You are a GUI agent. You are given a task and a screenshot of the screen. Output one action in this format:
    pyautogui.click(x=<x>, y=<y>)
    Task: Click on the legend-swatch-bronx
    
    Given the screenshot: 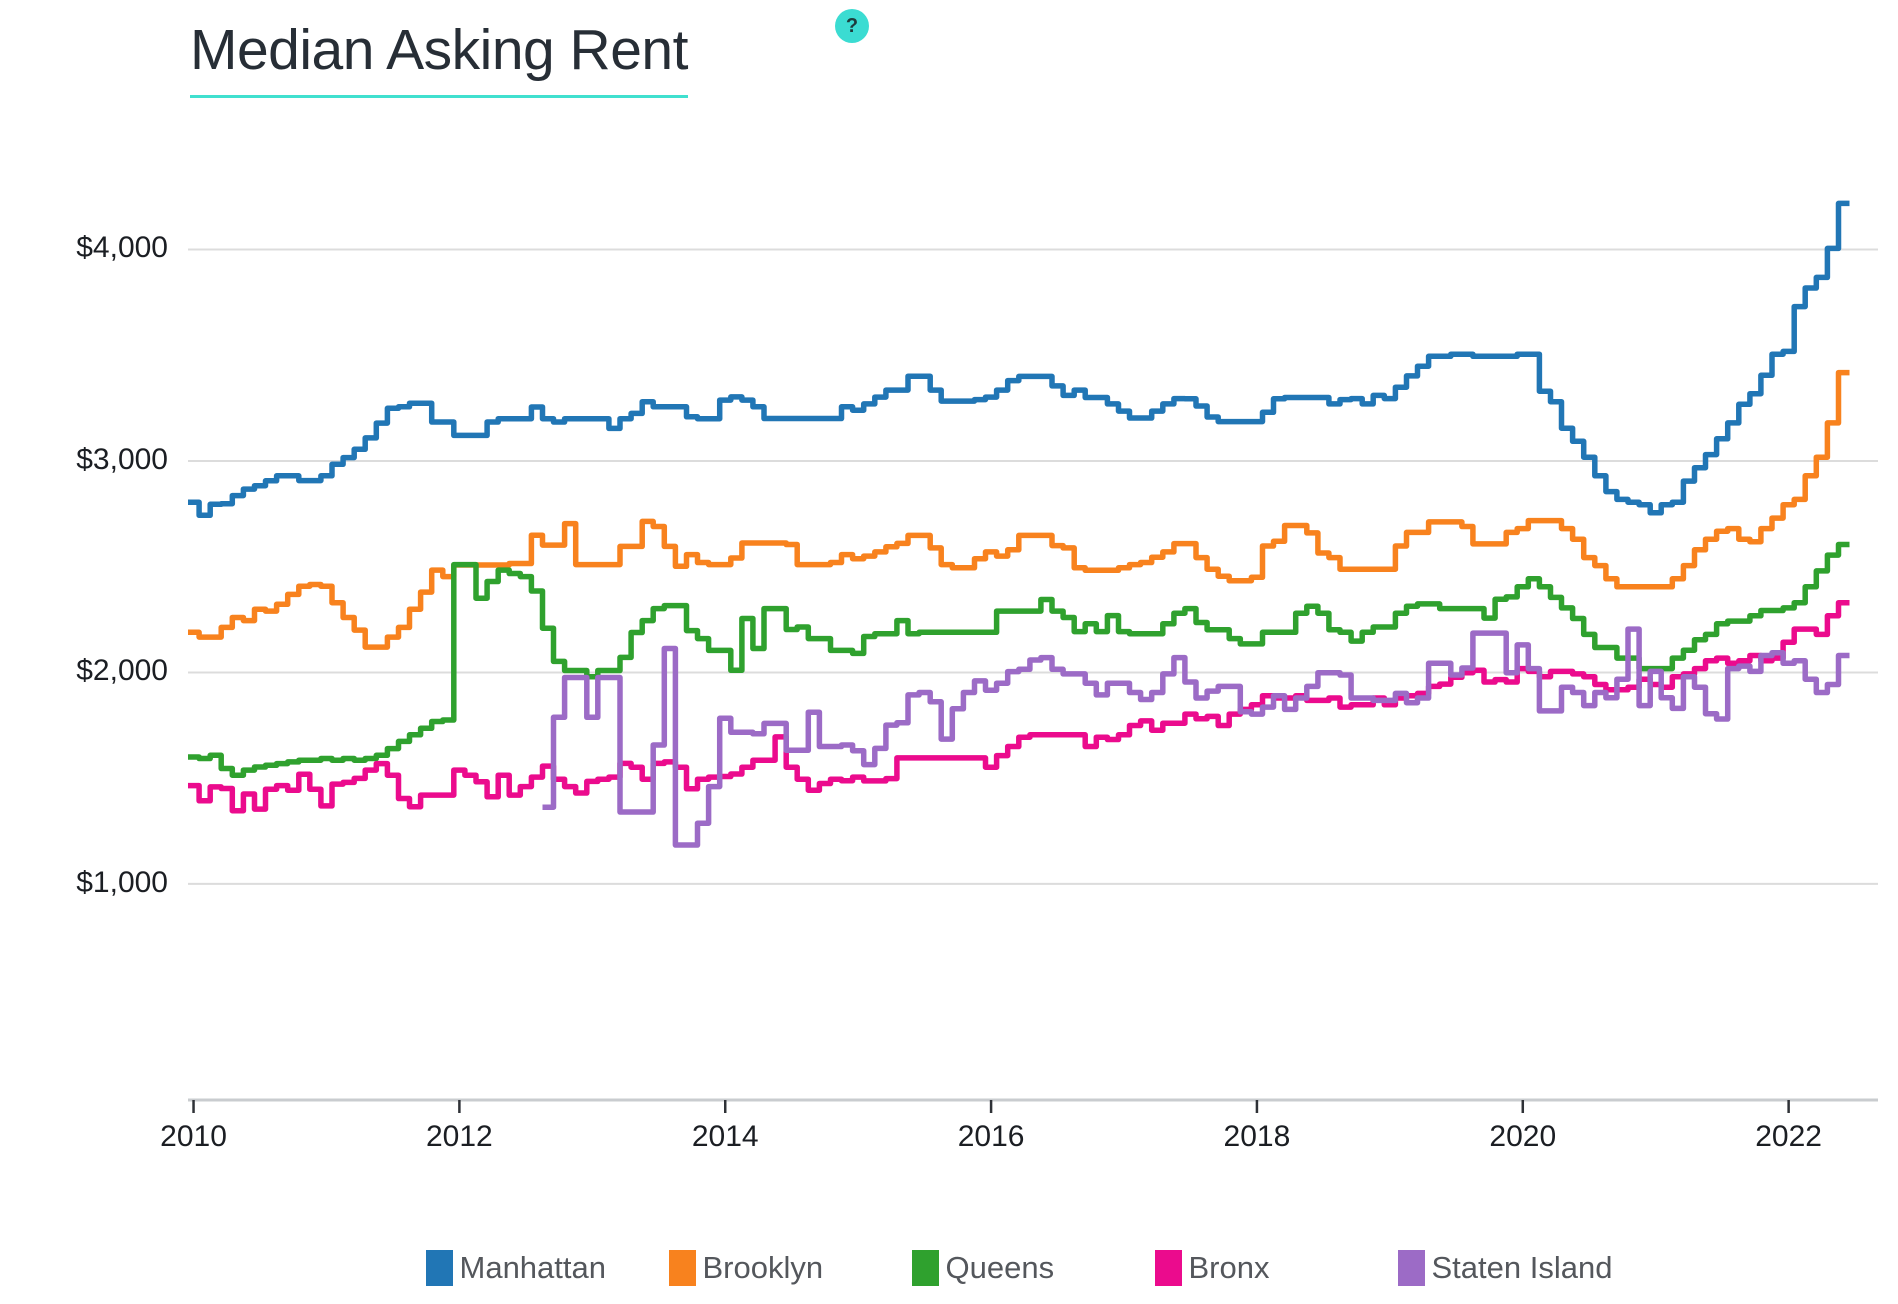 What is the action you would take?
    pyautogui.click(x=1168, y=1268)
    